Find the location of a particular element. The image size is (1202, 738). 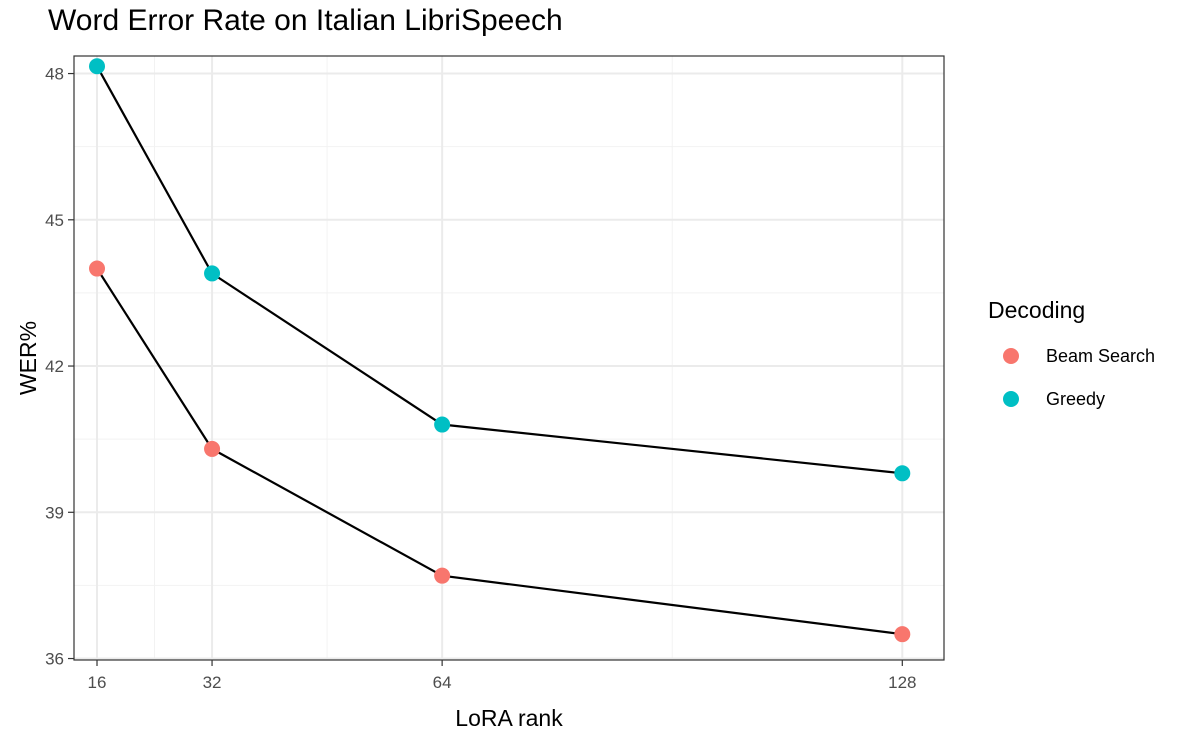

x-tick-label: 128 is located at coordinates (902, 682).